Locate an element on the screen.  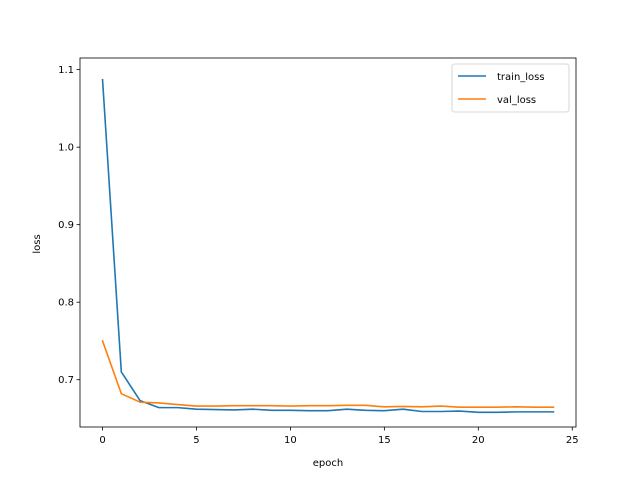
y-tick-label: 1.1 is located at coordinates (66, 70).